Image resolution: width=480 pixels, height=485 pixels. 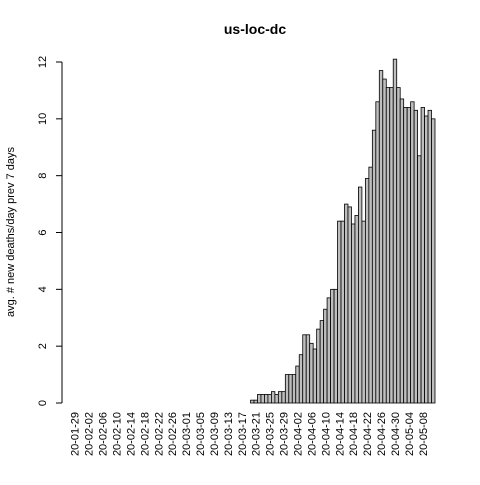 I want to click on x-tick-label: 20-01-29, so click(x=76, y=434).